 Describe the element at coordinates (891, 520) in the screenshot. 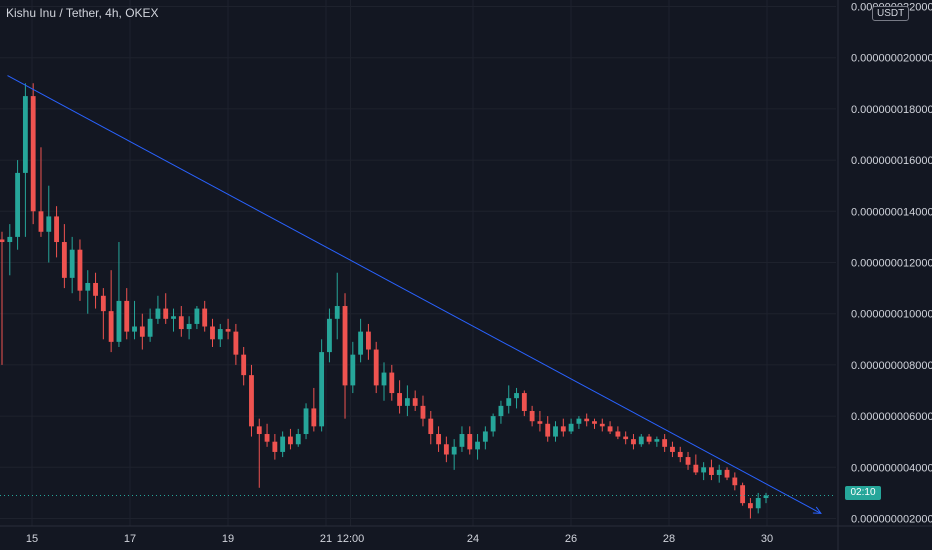

I see `price-axis-tick-label: 0.000000002000` at that location.